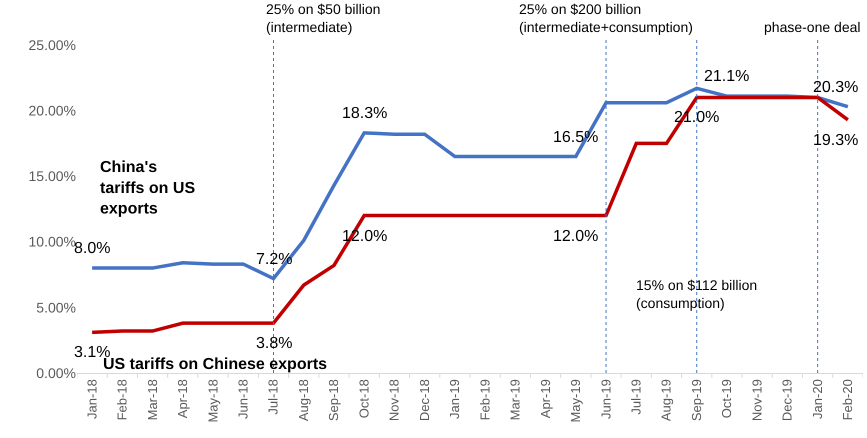 The height and width of the screenshot is (438, 867). Describe the element at coordinates (152, 399) in the screenshot. I see `x-tick-label: Mar-18` at that location.